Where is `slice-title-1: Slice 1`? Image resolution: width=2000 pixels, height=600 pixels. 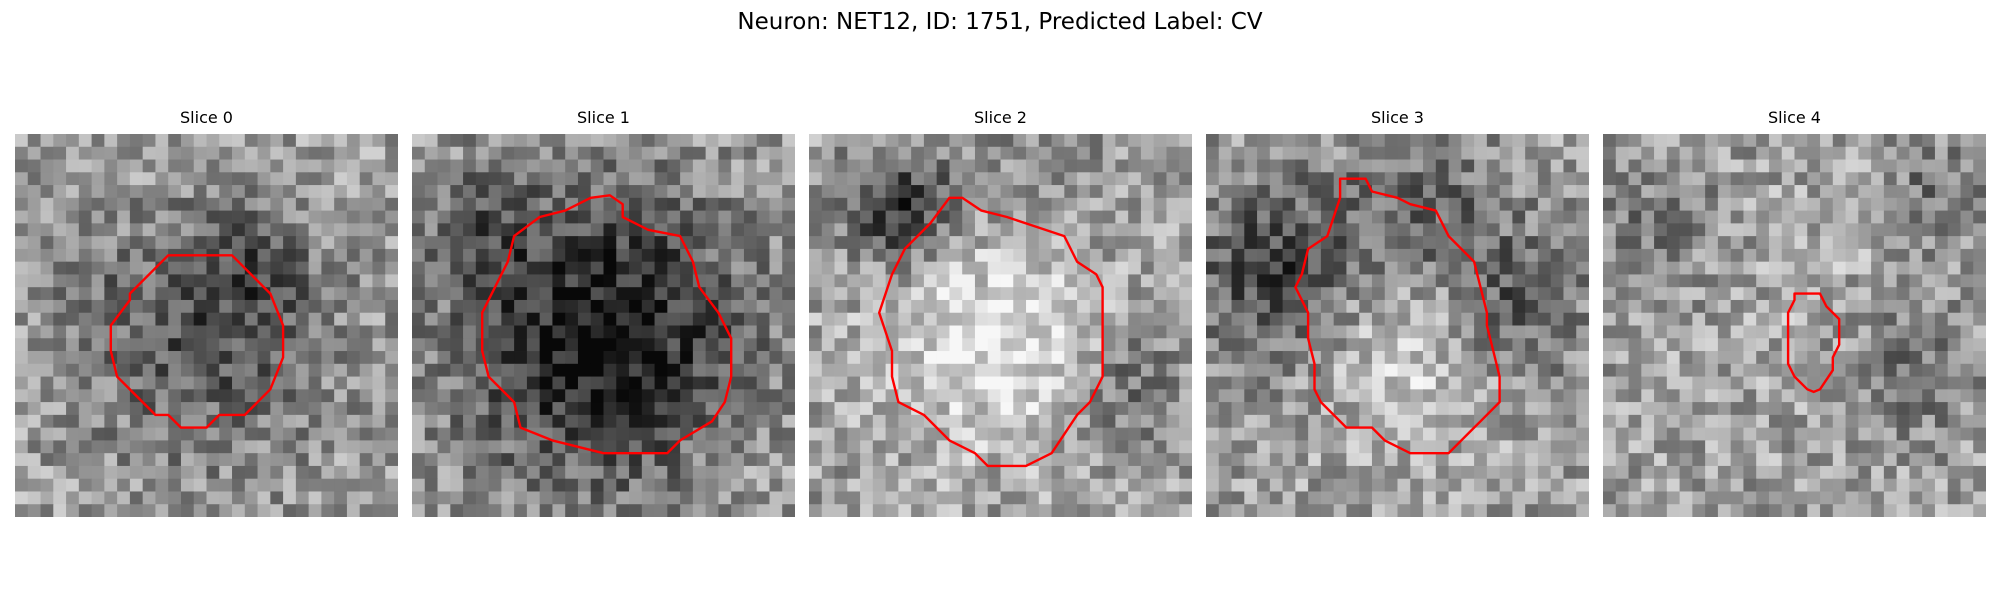 slice-title-1: Slice 1 is located at coordinates (603, 117).